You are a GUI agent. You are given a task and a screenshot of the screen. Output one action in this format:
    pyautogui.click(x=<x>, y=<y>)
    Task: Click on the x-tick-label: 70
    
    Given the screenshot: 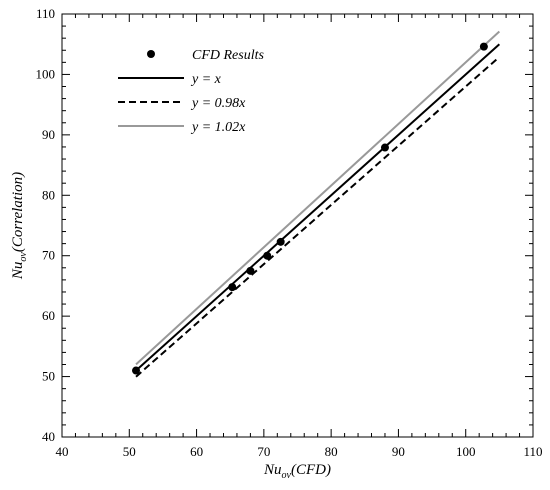 What is the action you would take?
    pyautogui.click(x=263, y=451)
    